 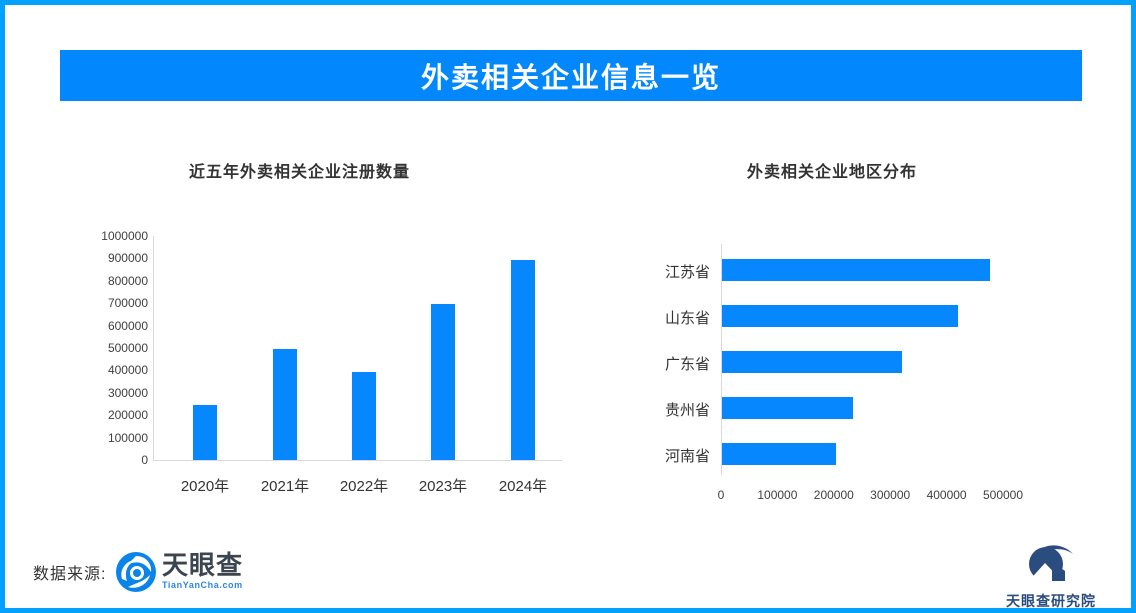 I want to click on x-axis-category-label: 2021年, so click(x=285, y=486).